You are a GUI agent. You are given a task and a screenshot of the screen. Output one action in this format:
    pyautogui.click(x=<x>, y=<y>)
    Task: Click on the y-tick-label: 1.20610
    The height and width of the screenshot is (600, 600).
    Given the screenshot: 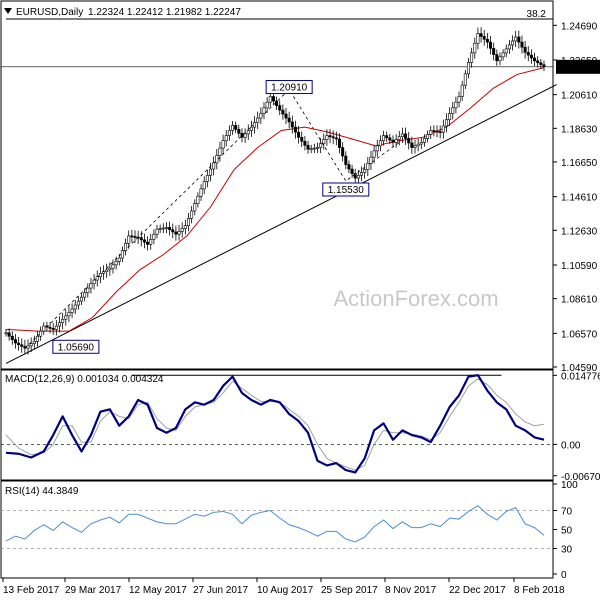 What is the action you would take?
    pyautogui.click(x=579, y=96)
    